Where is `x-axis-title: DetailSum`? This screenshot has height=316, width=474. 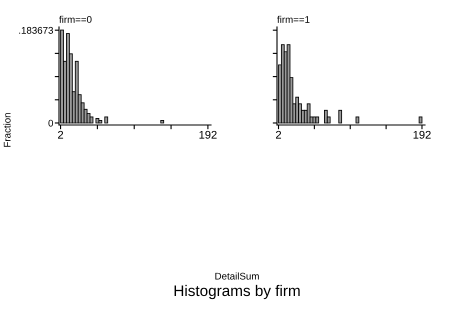
x-axis-title: DetailSum is located at coordinates (237, 276).